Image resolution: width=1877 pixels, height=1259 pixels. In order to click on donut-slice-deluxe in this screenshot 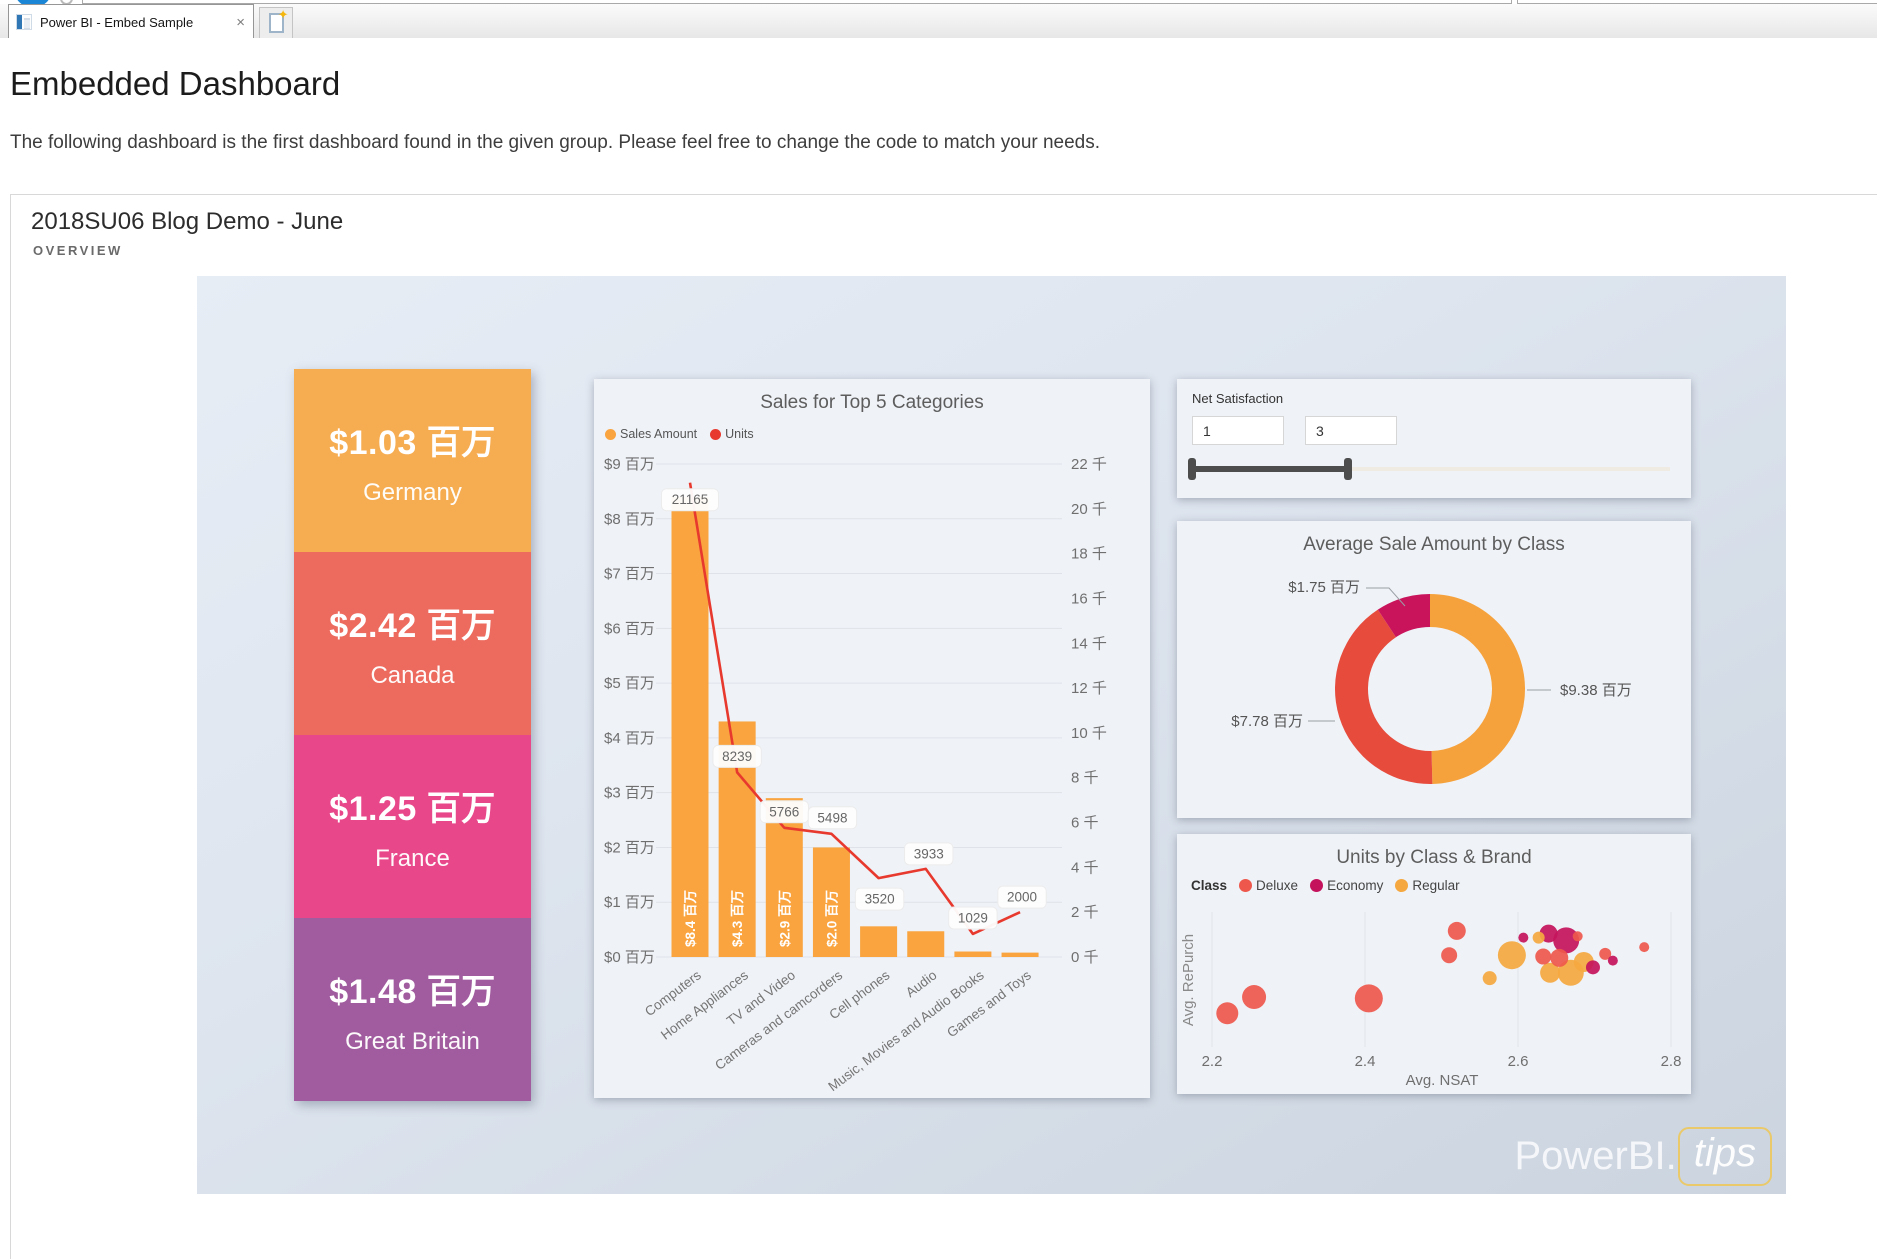, I will do `click(1384, 696)`.